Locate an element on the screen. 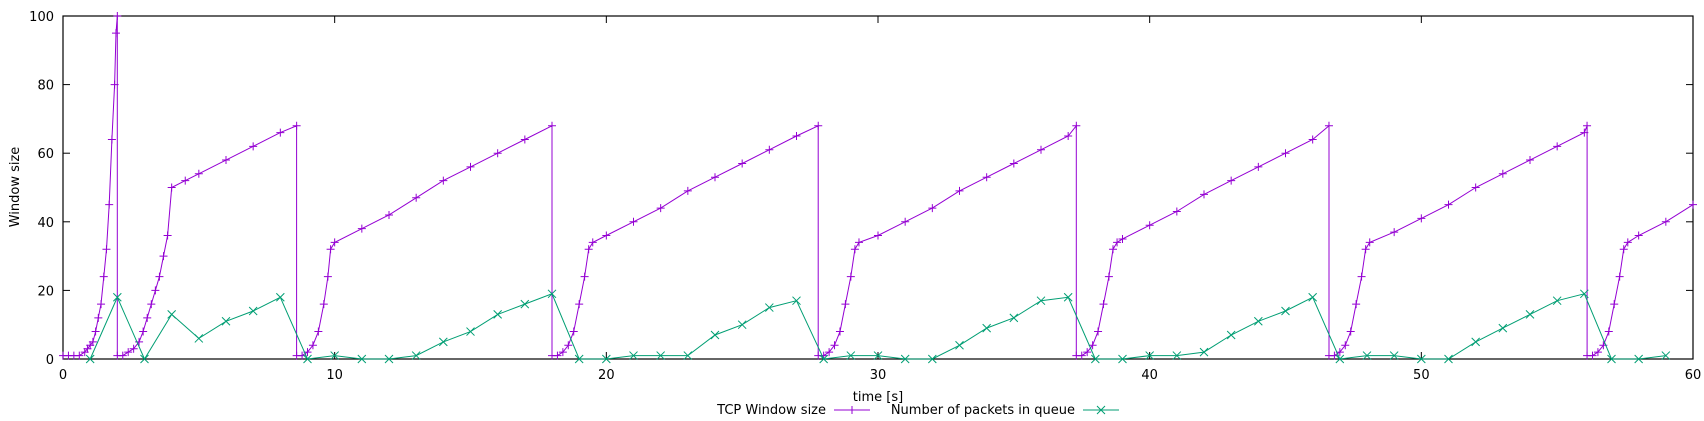  legend-label: Number of packets in queue is located at coordinates (983, 410).